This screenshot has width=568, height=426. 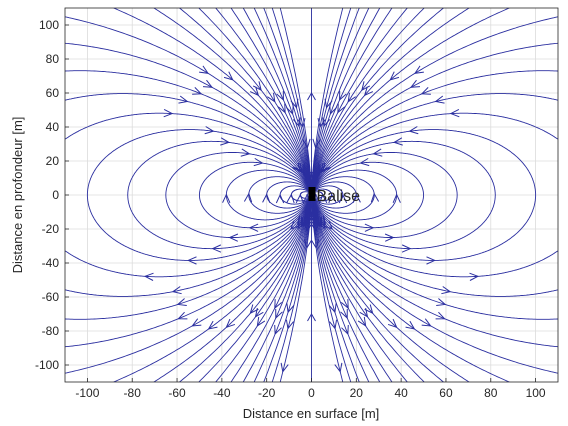 I want to click on x-tick-label: 100, so click(x=536, y=393).